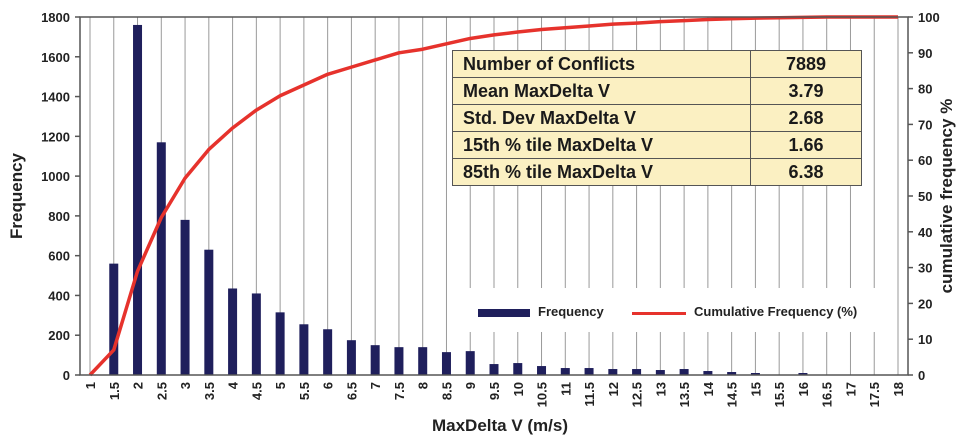 This screenshot has width=963, height=438. What do you see at coordinates (138, 385) in the screenshot?
I see `x-tick-label: 2` at bounding box center [138, 385].